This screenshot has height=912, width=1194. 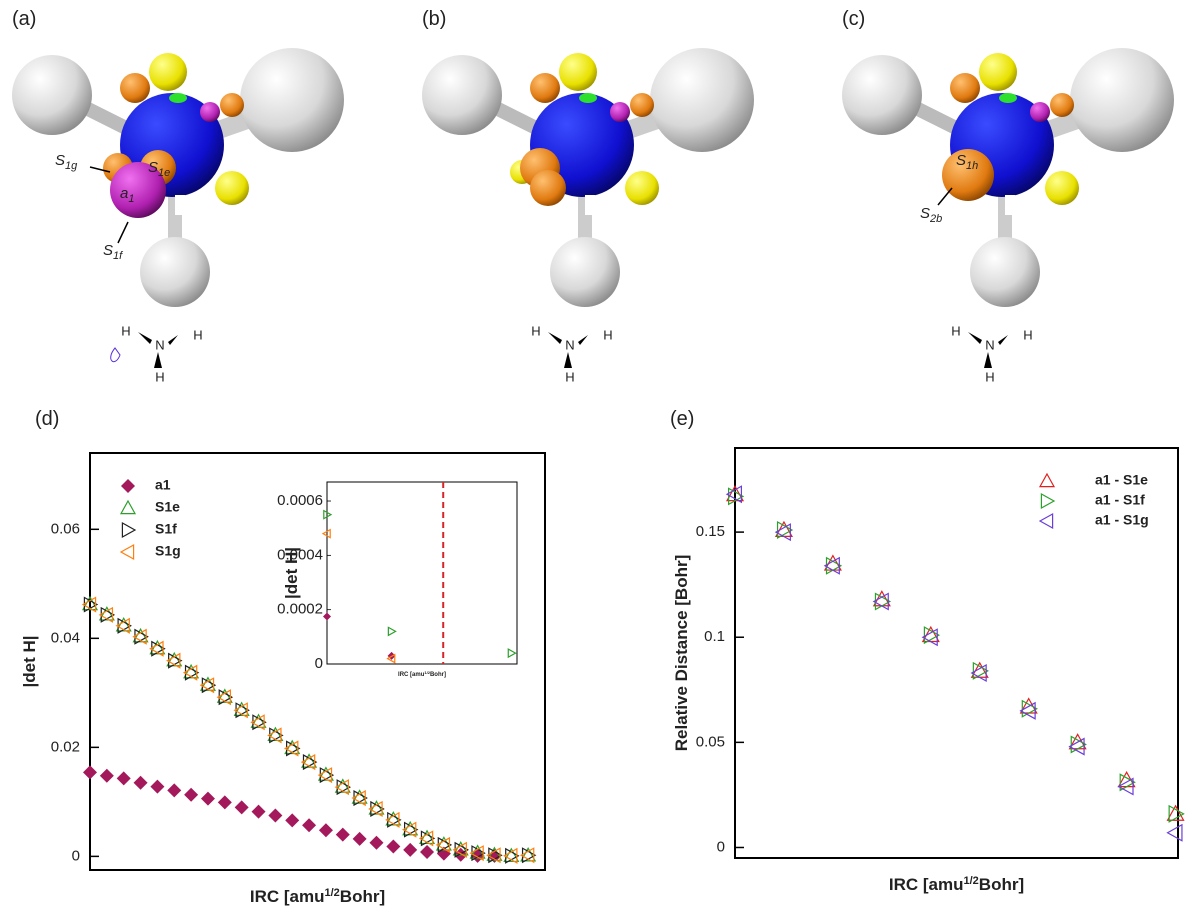 I want to click on y-tick-label: 0.15, so click(x=710, y=531).